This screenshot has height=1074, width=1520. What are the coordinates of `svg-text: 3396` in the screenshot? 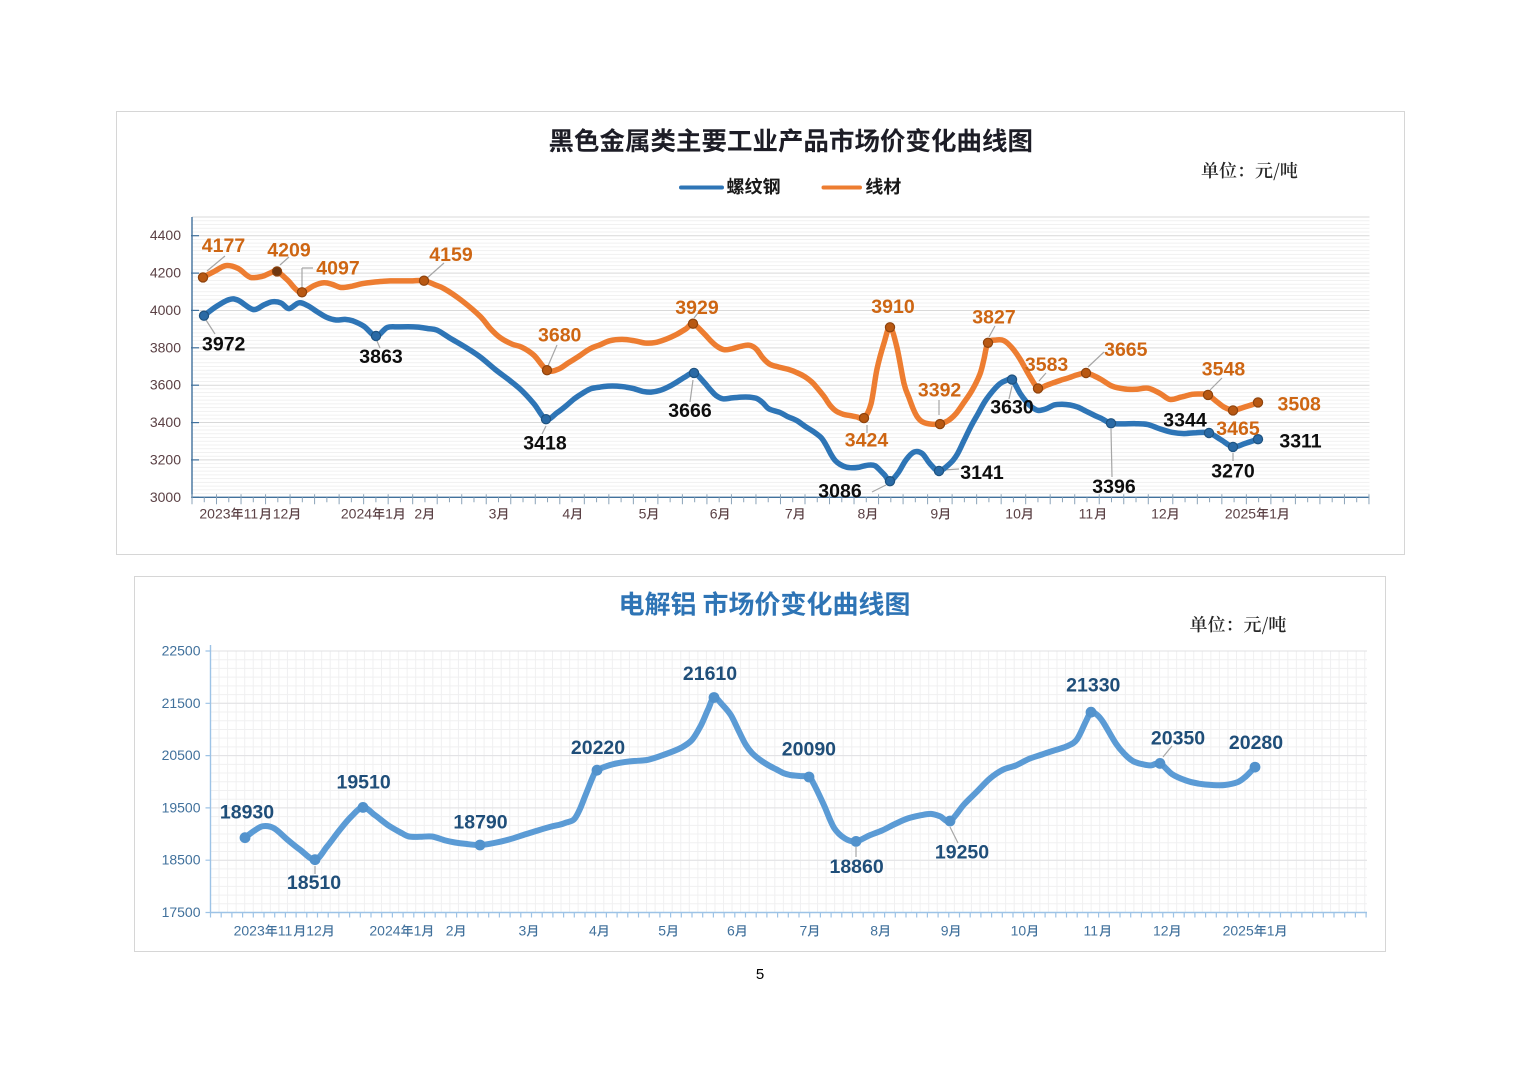 It's located at (1114, 487).